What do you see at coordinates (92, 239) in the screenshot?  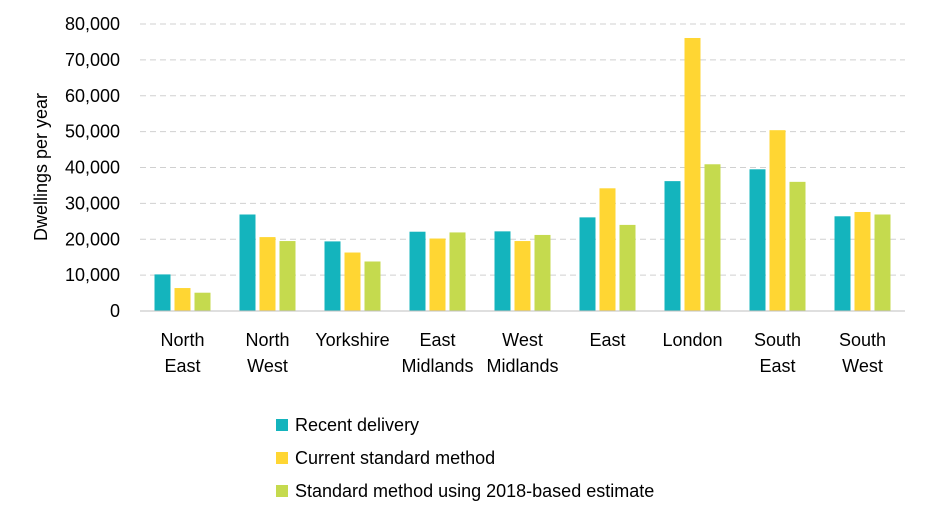 I see `y-tick-label: 20,000` at bounding box center [92, 239].